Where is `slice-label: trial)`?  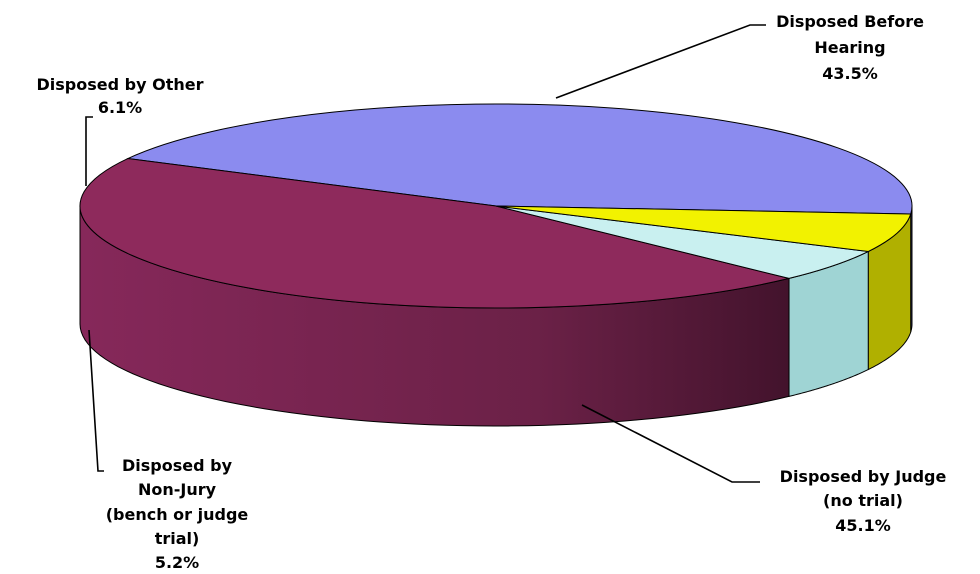
slice-label: trial) is located at coordinates (177, 538).